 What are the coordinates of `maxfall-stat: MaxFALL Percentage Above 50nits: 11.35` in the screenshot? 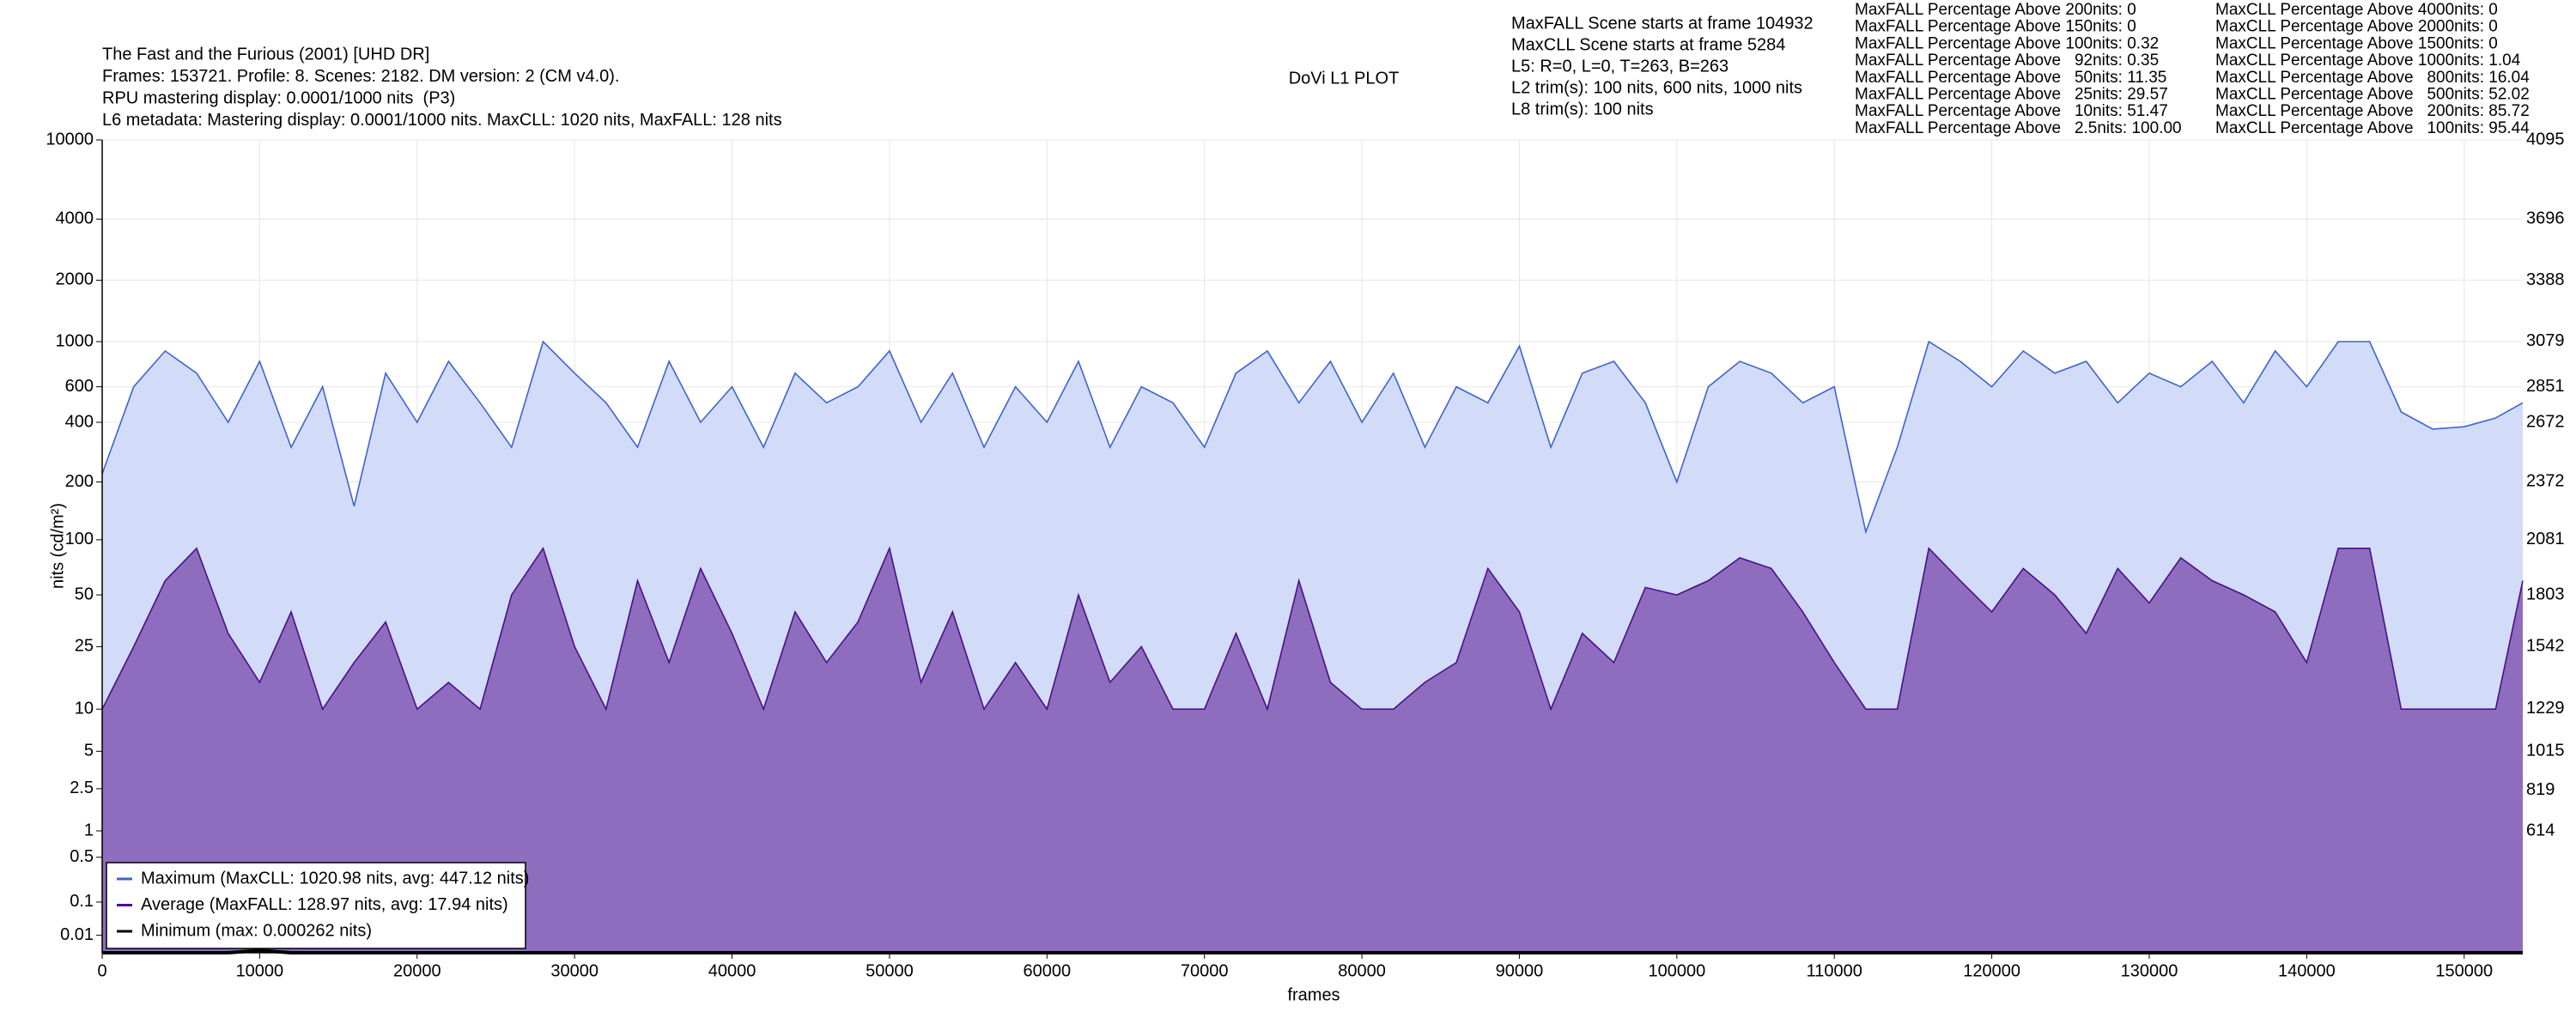 It's located at (2011, 78).